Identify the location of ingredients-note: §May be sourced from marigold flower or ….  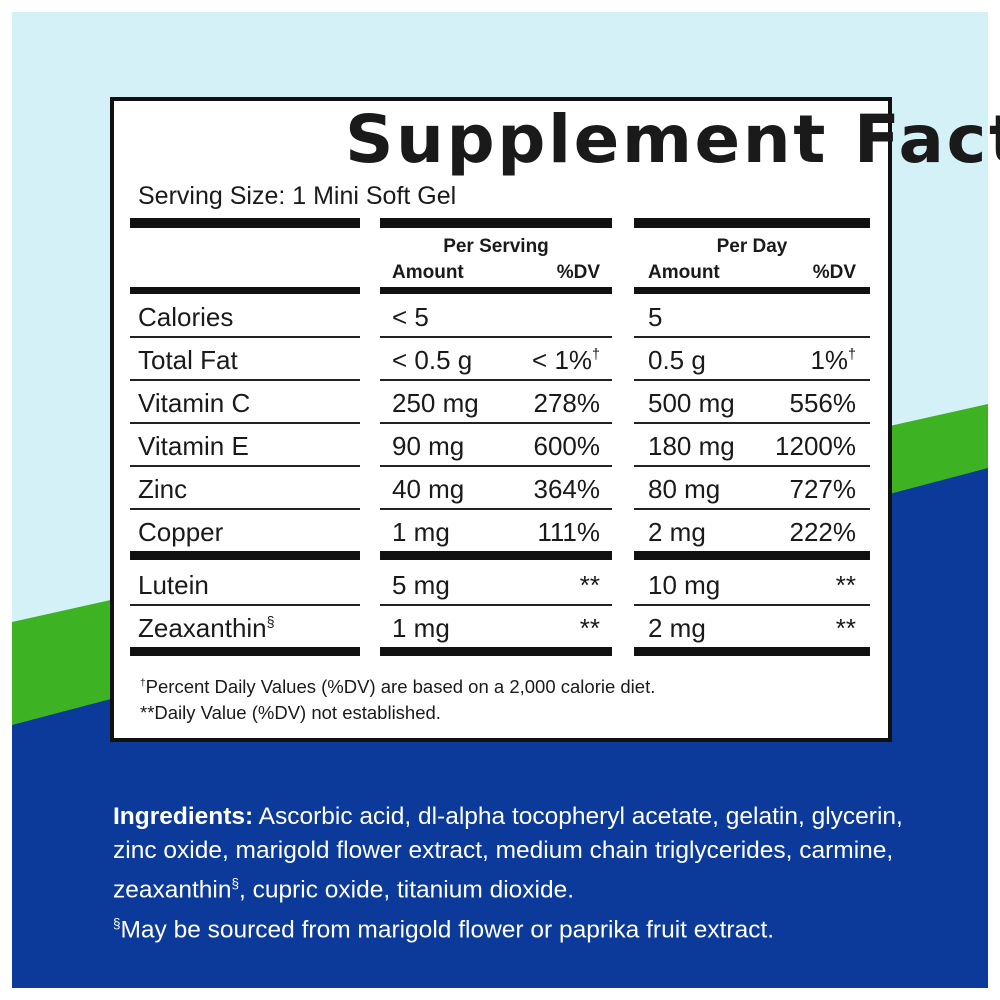
(513, 927).